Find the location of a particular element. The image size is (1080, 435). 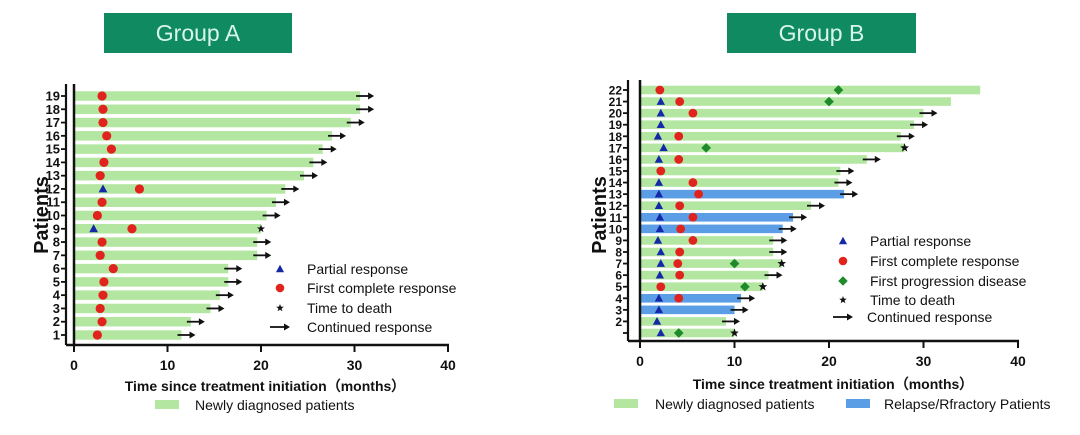

y-tick-label: 17 is located at coordinates (53, 122).